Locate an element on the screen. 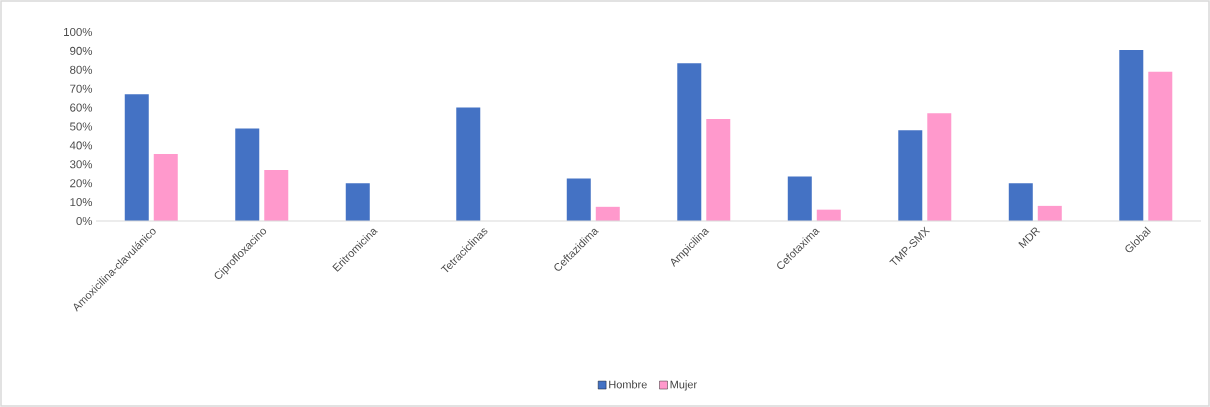 The image size is (1210, 407). y-tick-label: 20% is located at coordinates (81, 183).